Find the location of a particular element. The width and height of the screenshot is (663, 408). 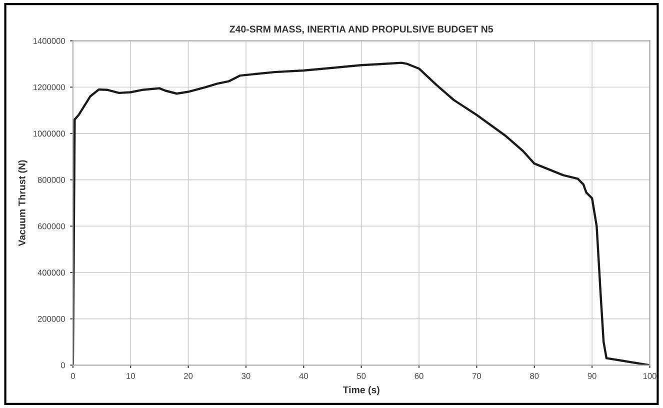

y-tick-label: 600000 is located at coordinates (51, 226).